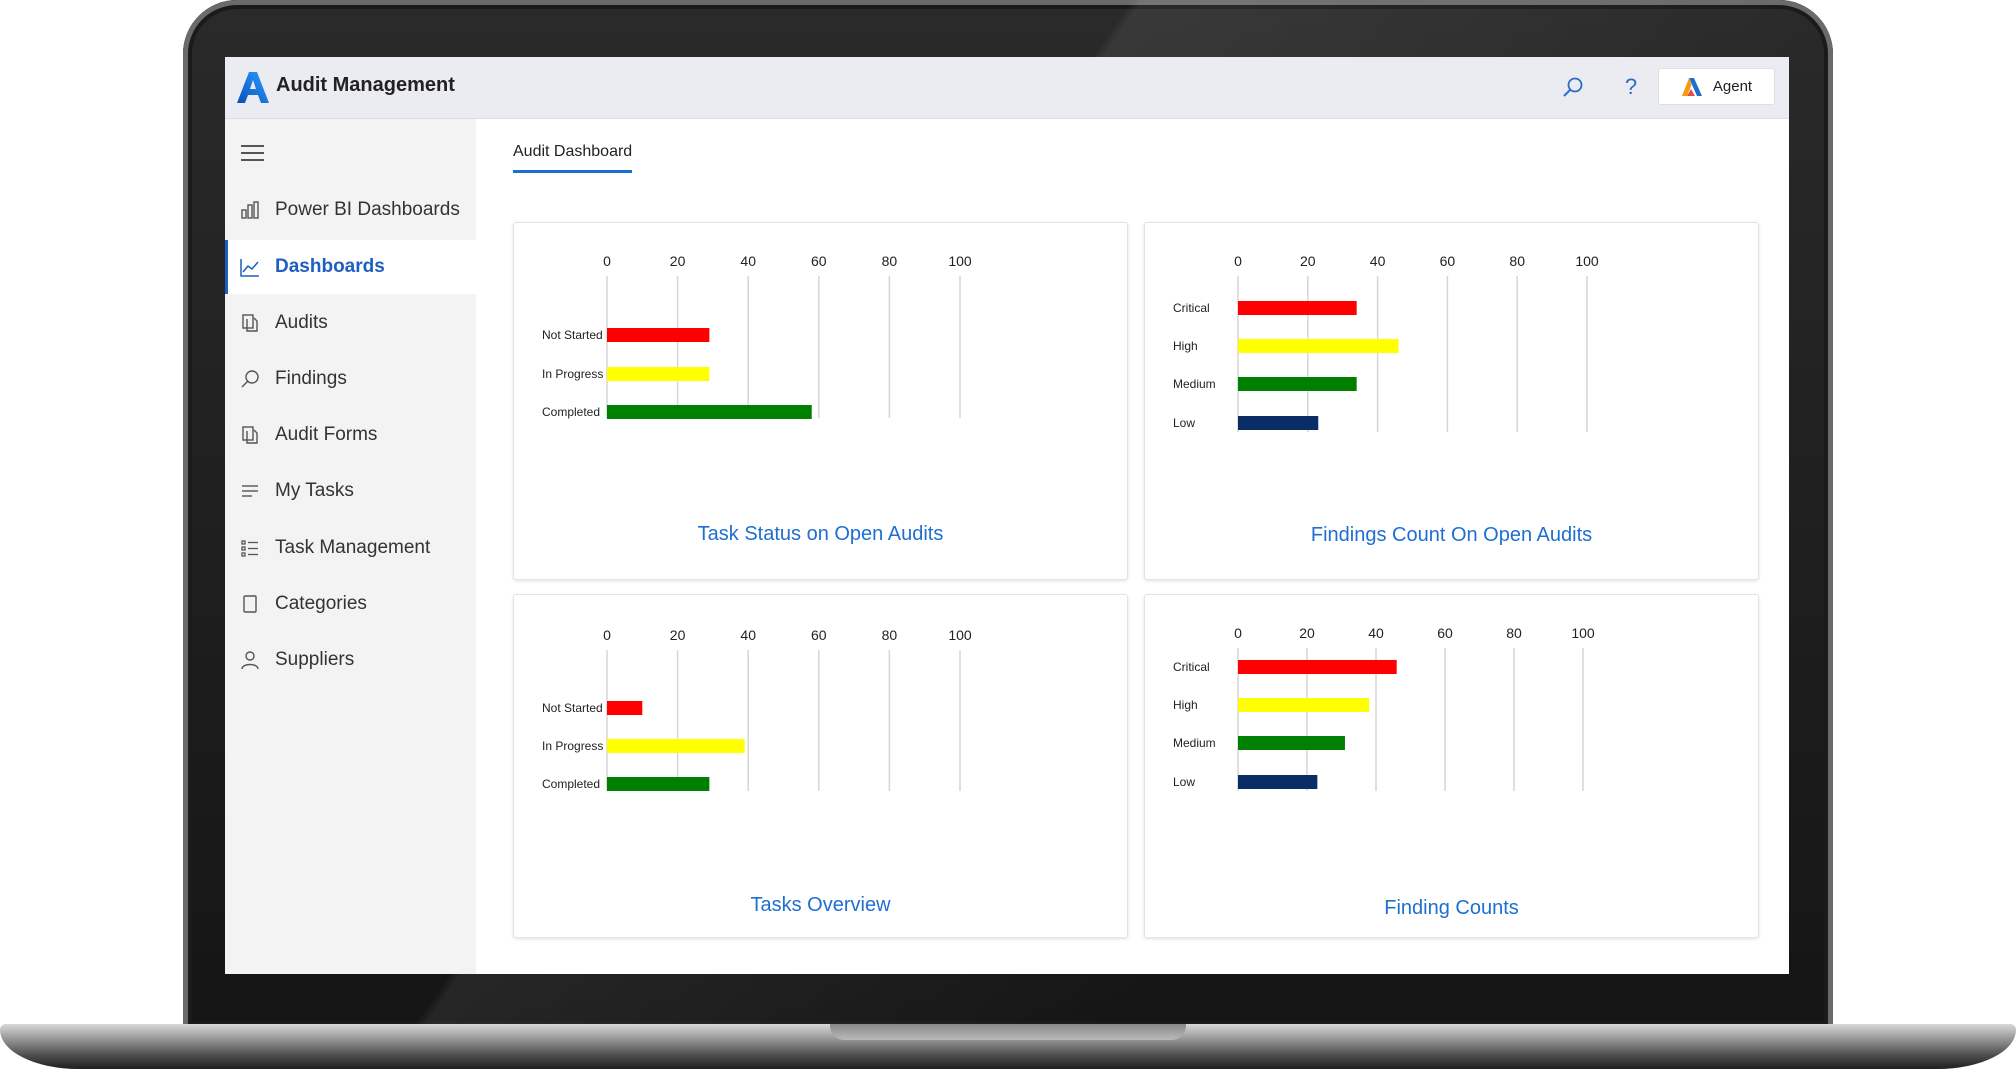  I want to click on tab-audit-dashboard: Audit Dashboard, so click(573, 158).